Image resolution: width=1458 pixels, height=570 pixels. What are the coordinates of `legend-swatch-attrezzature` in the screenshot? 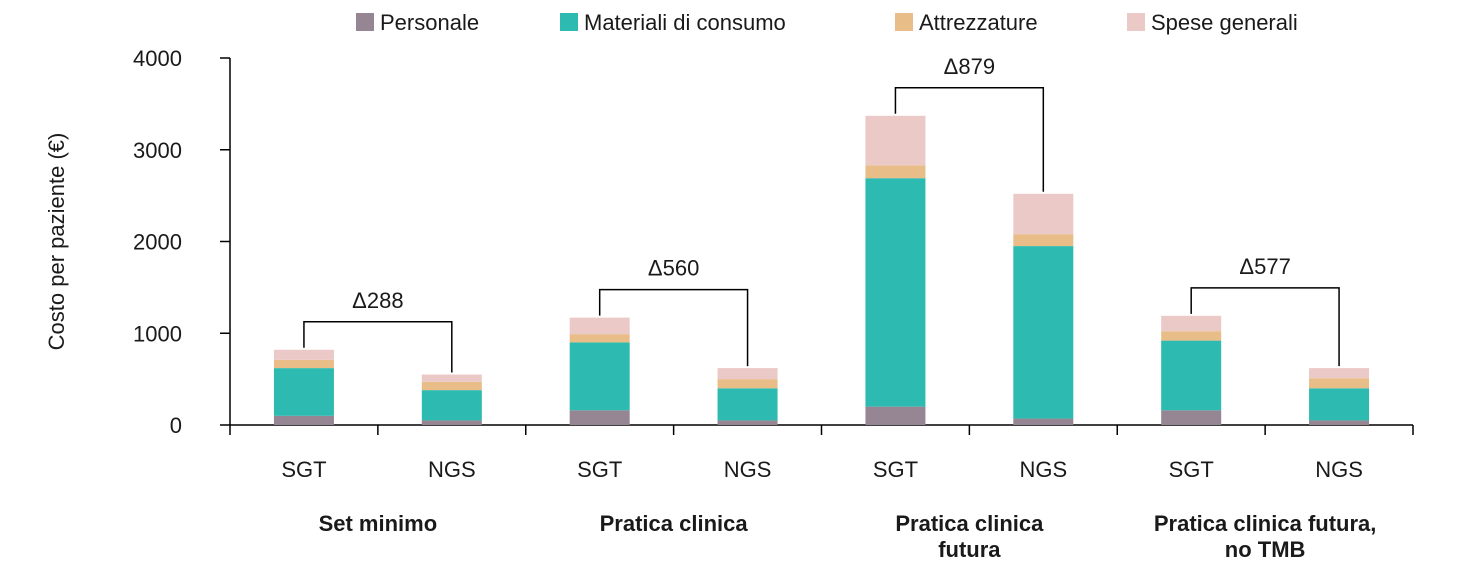 It's located at (904, 22).